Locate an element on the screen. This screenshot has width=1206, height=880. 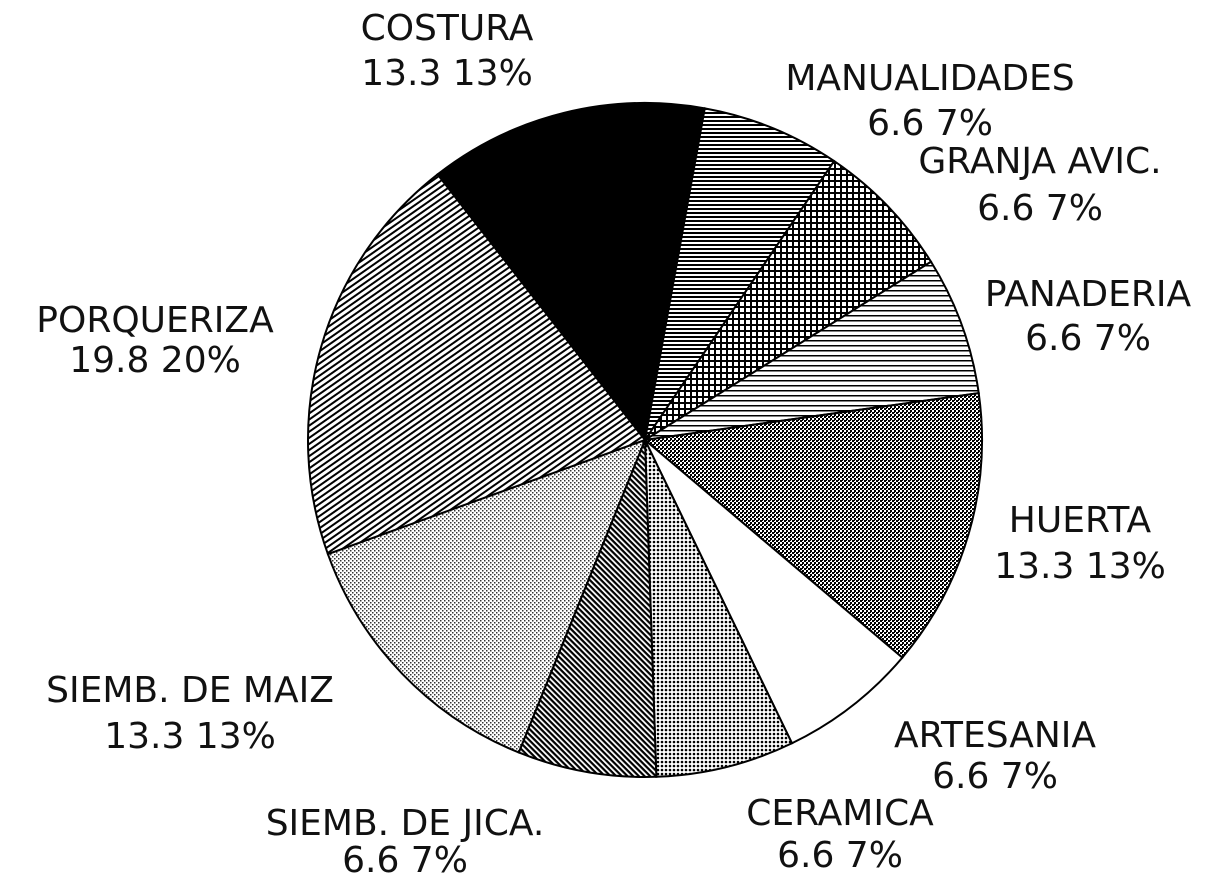
slice-label: COSTURA is located at coordinates (447, 28).